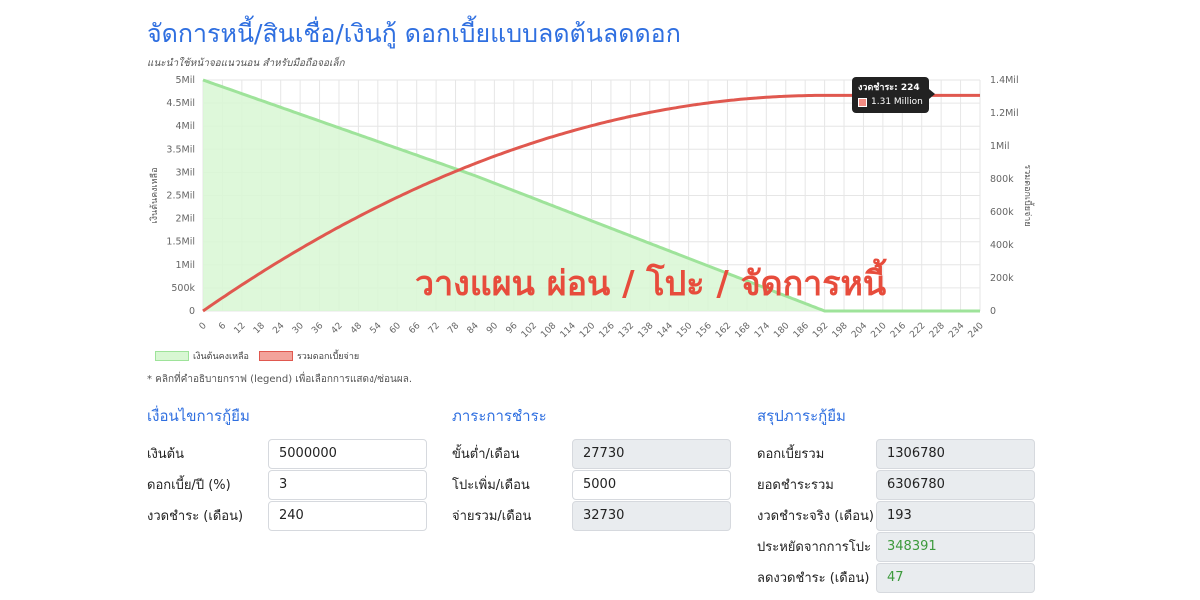 Image resolution: width=1200 pixels, height=600 pixels. I want to click on term-row: งวดชำระ (เดือน) 240, so click(289, 515).